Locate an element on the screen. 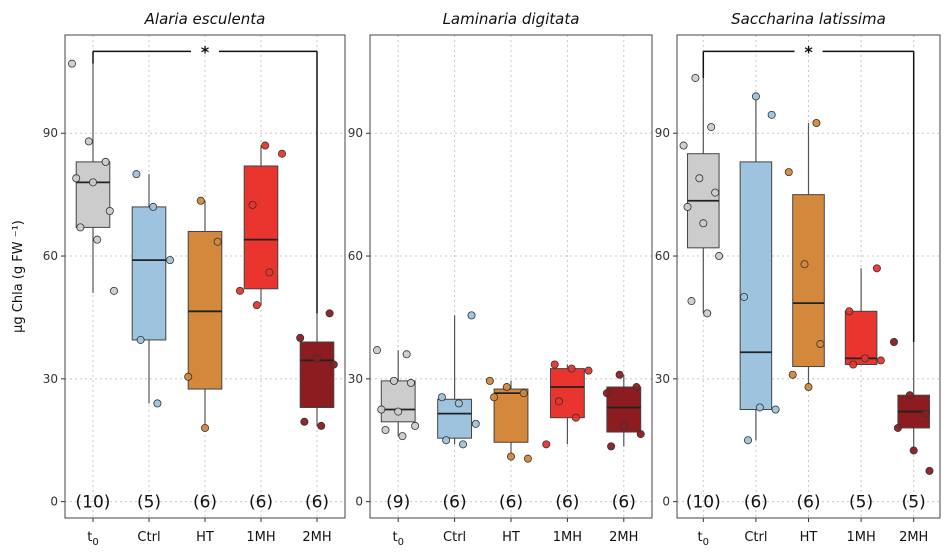  n-label: (10) is located at coordinates (703, 503).